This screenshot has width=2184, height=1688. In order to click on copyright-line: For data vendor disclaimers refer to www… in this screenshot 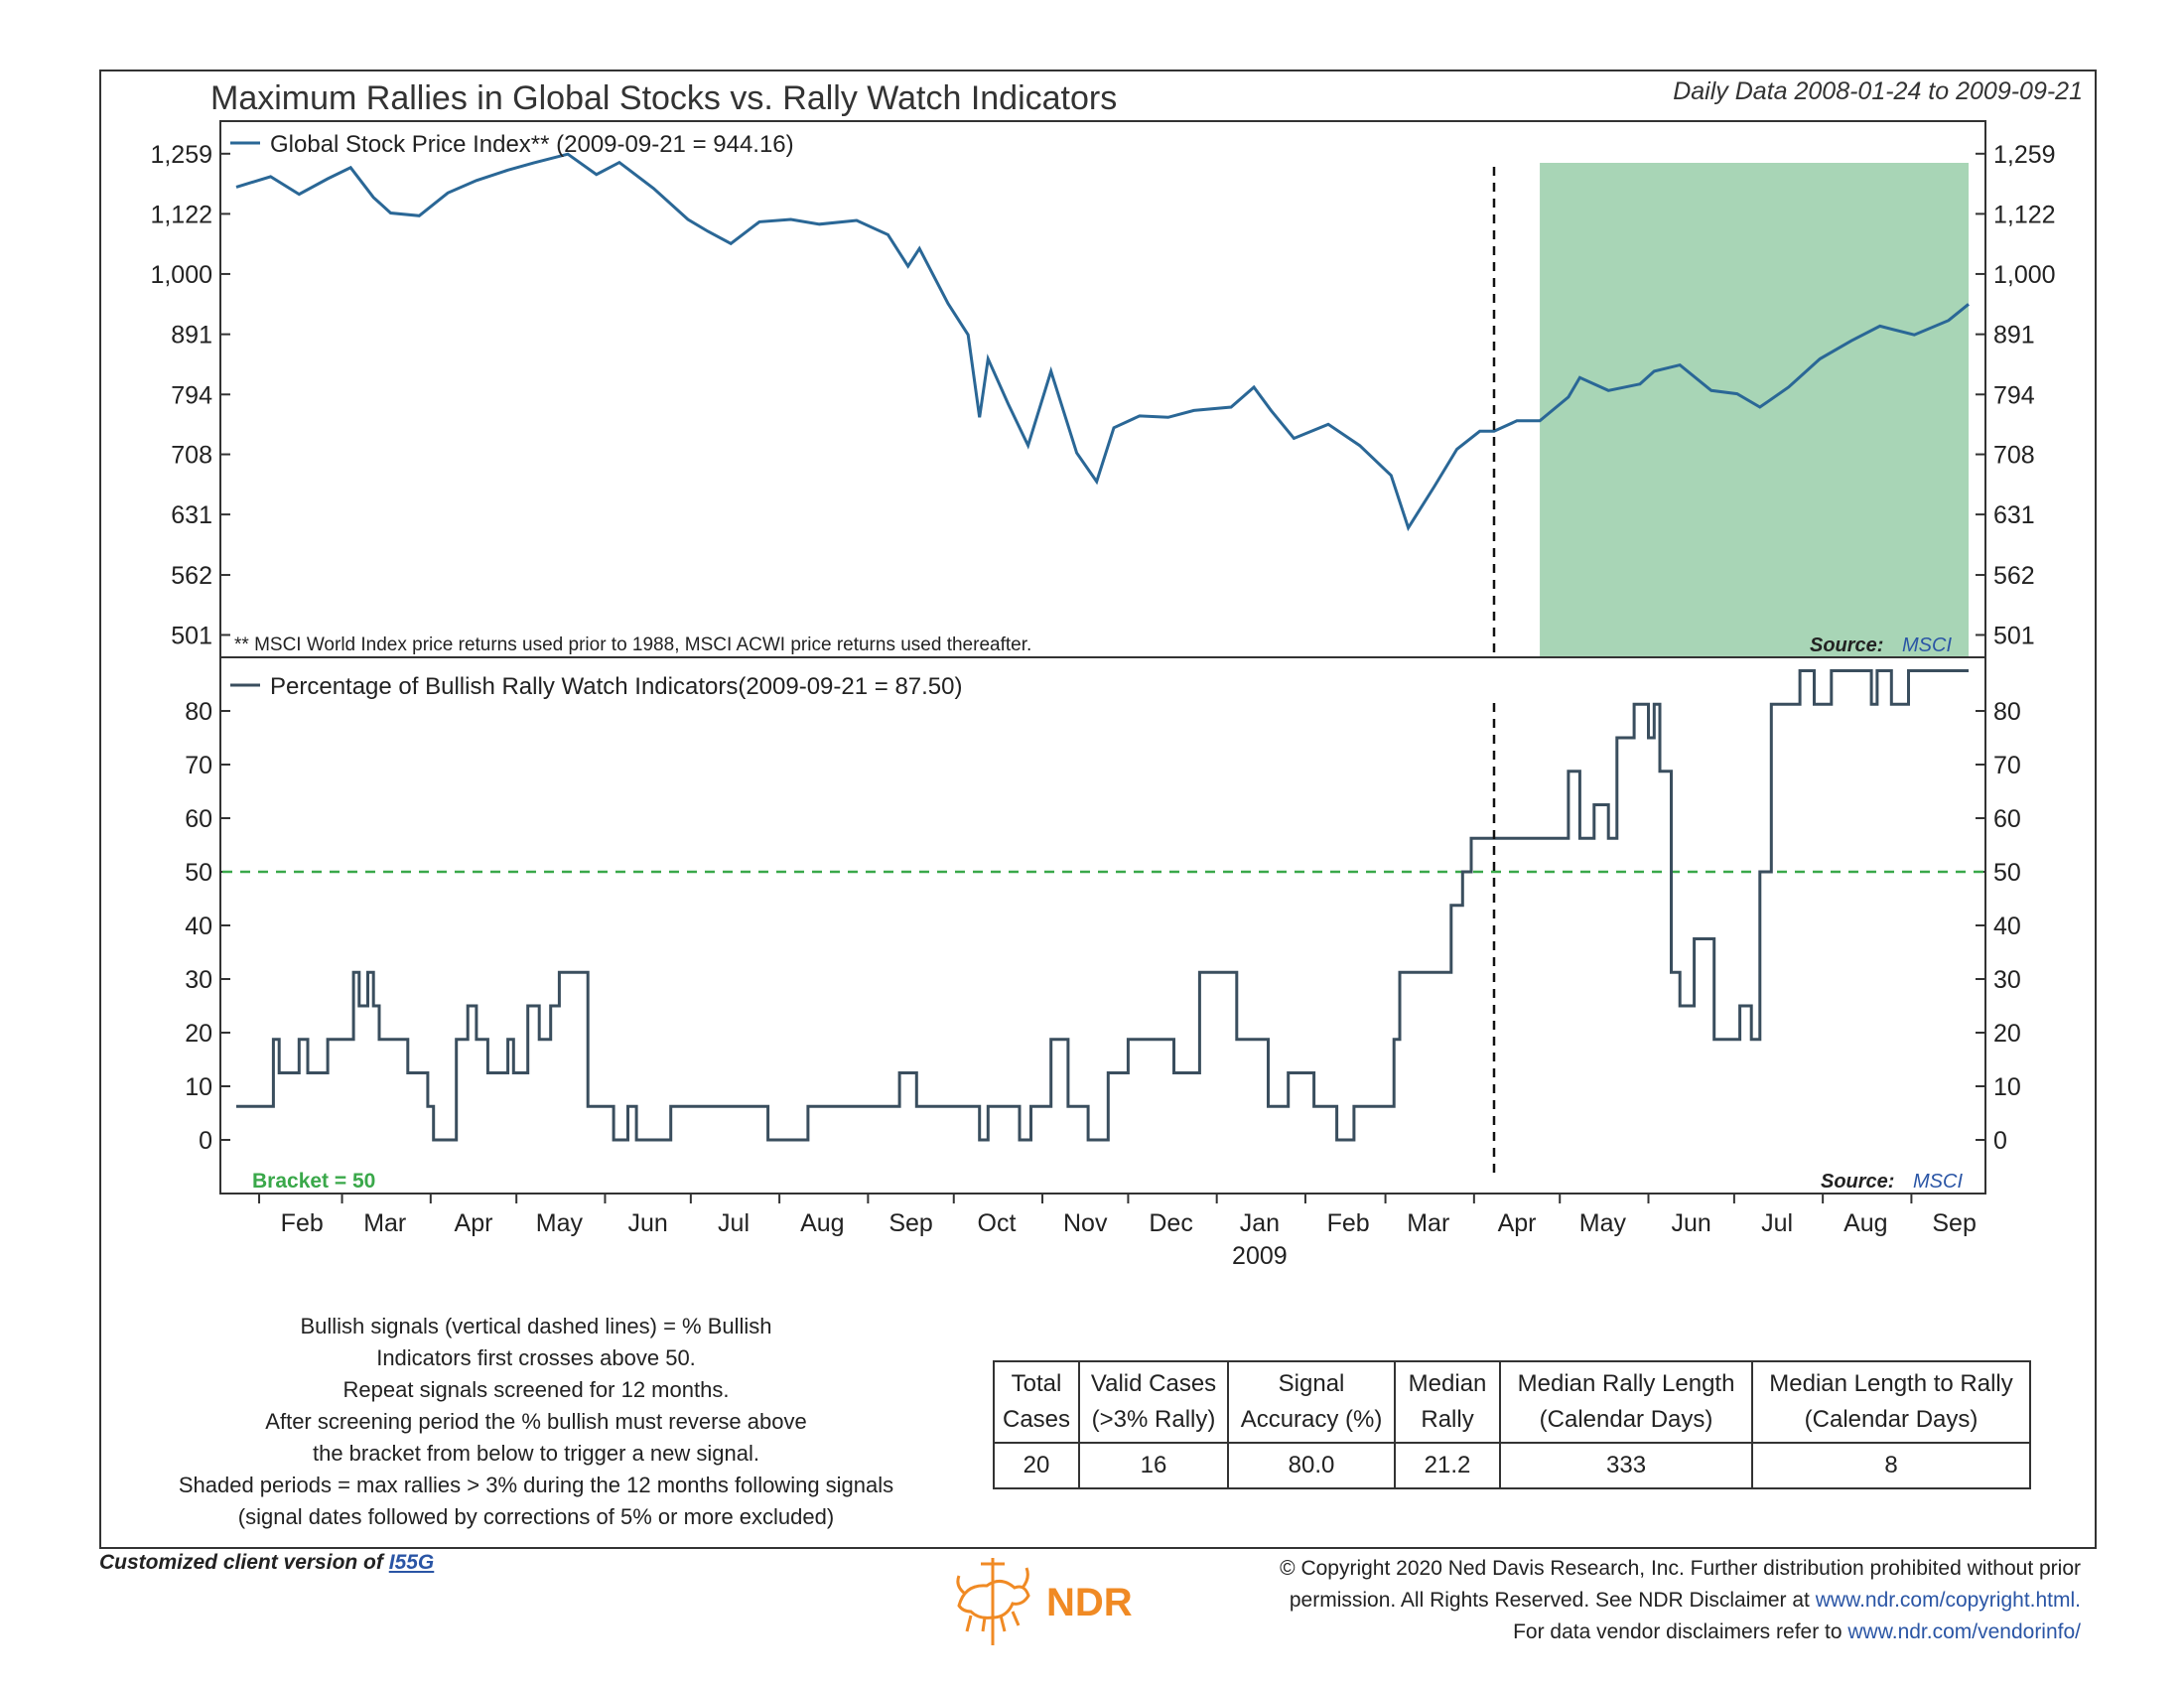, I will do `click(1797, 1631)`.